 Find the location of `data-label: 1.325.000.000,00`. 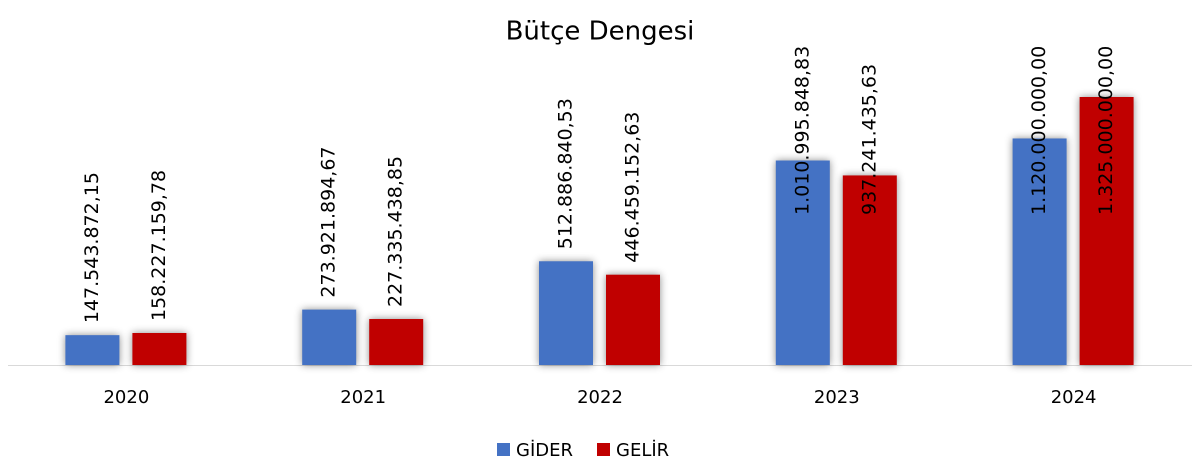

data-label: 1.325.000.000,00 is located at coordinates (1106, 130).